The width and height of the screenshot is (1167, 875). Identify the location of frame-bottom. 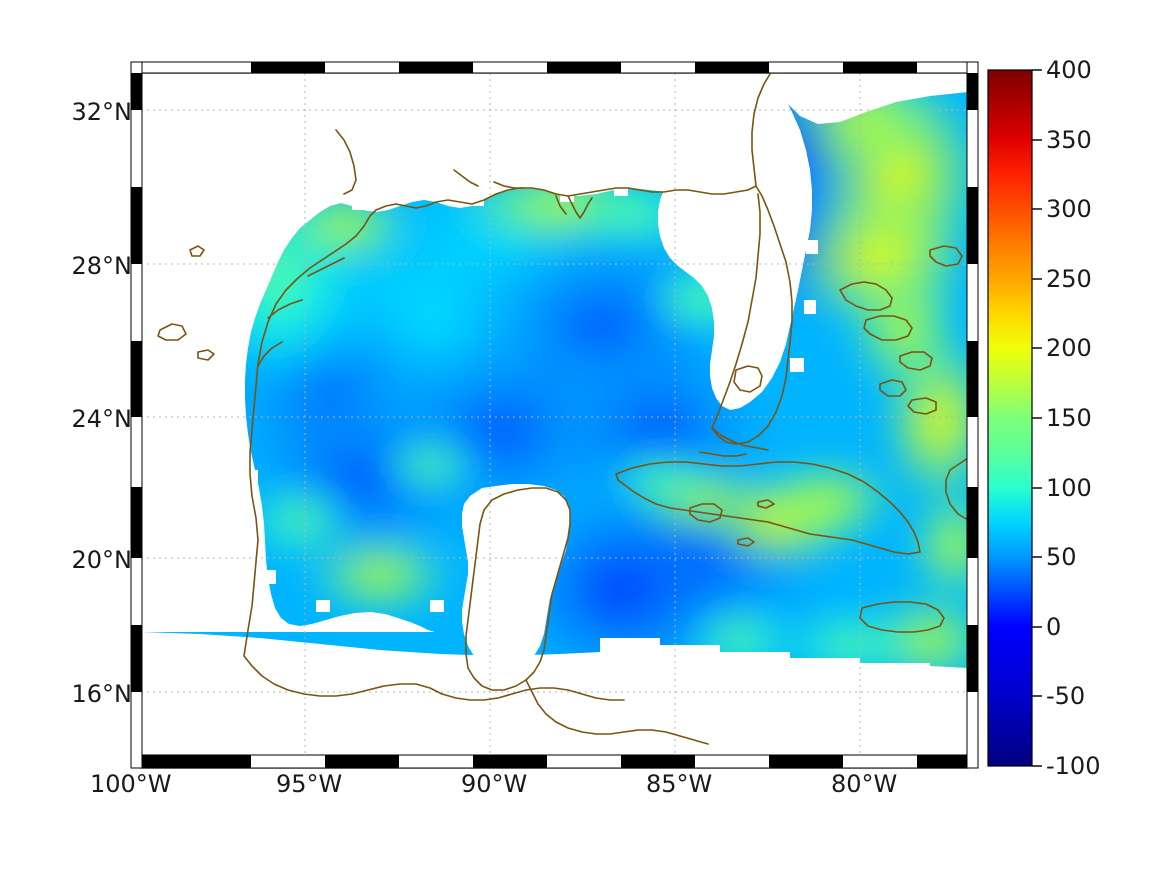
(551, 761).